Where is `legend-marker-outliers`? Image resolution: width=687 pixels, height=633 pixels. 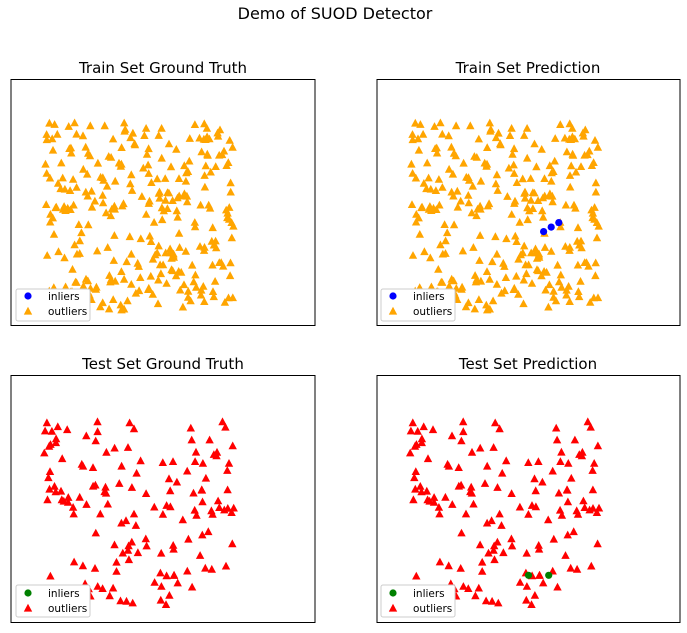
legend-marker-outliers is located at coordinates (28, 607).